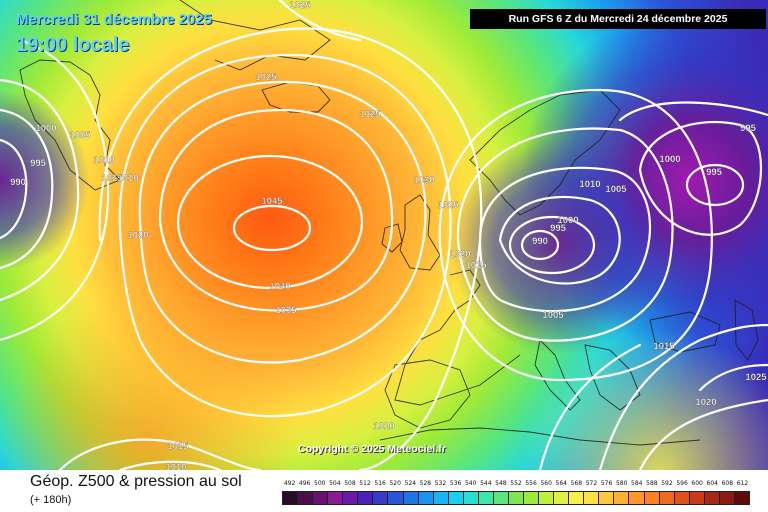 This screenshot has height=512, width=768. What do you see at coordinates (255, 35) in the screenshot?
I see `greenland-north-coast` at bounding box center [255, 35].